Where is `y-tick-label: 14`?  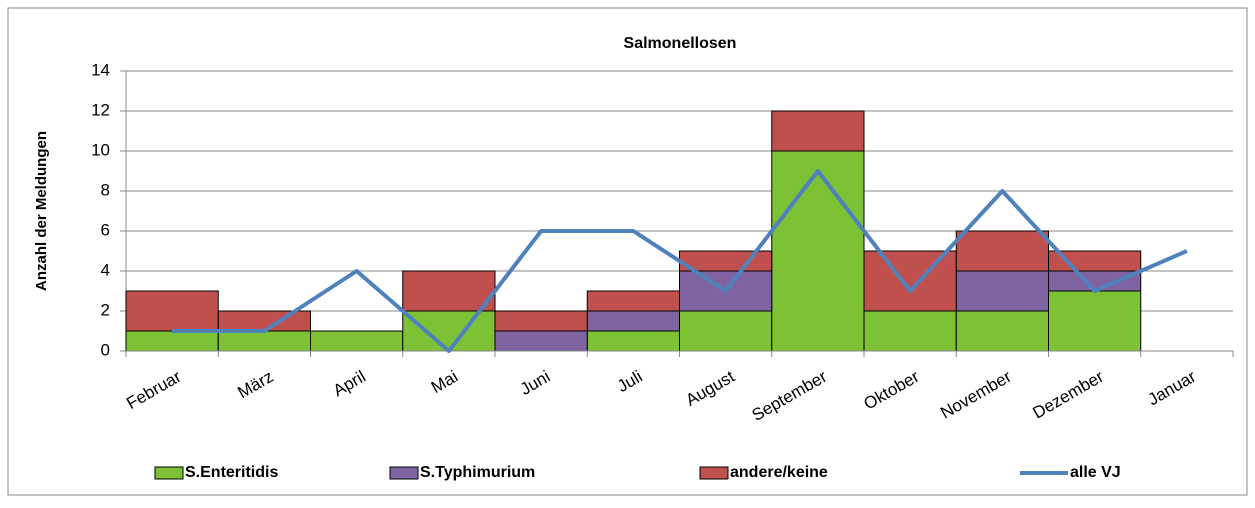 y-tick-label: 14 is located at coordinates (100, 69).